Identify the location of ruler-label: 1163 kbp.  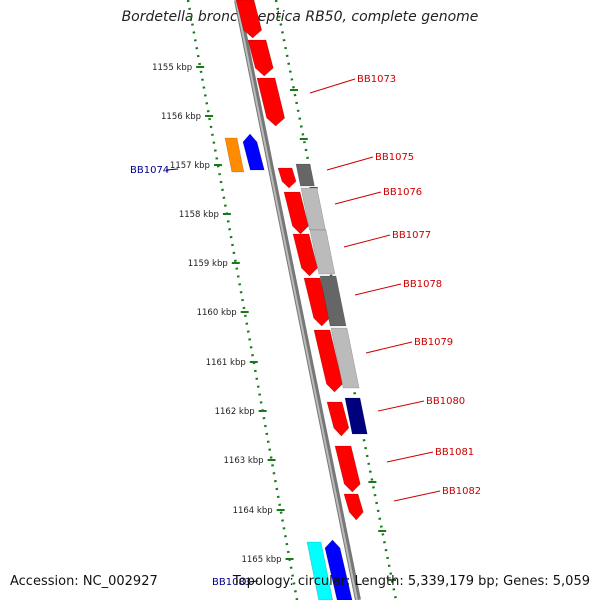
(244, 461).